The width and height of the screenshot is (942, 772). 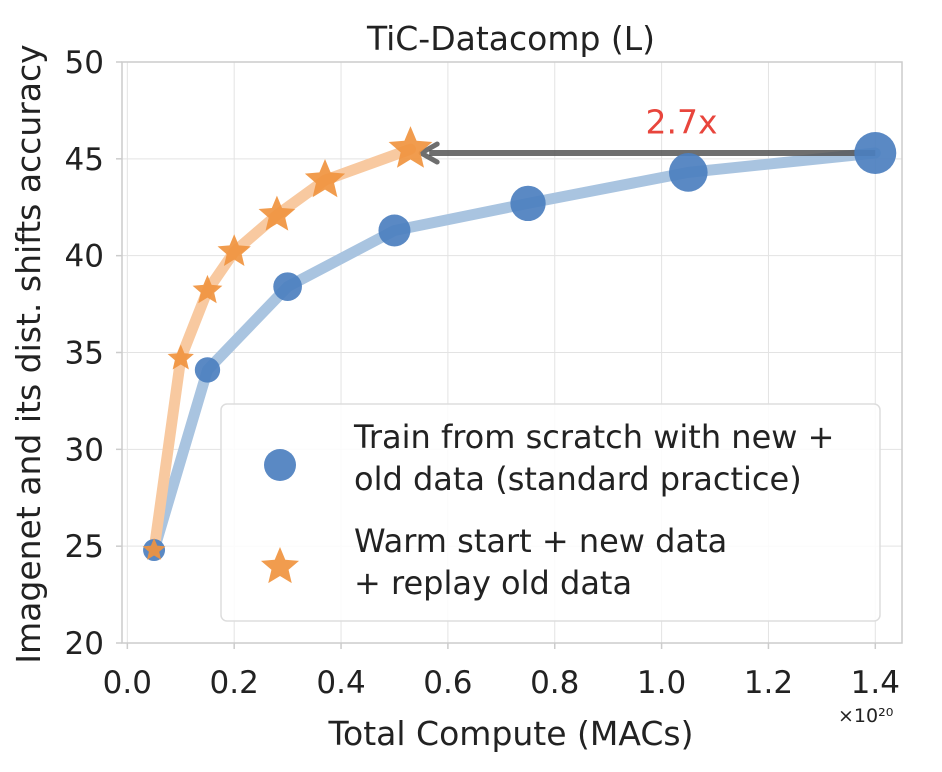 I want to click on y-tick-label: 20, so click(x=84, y=644).